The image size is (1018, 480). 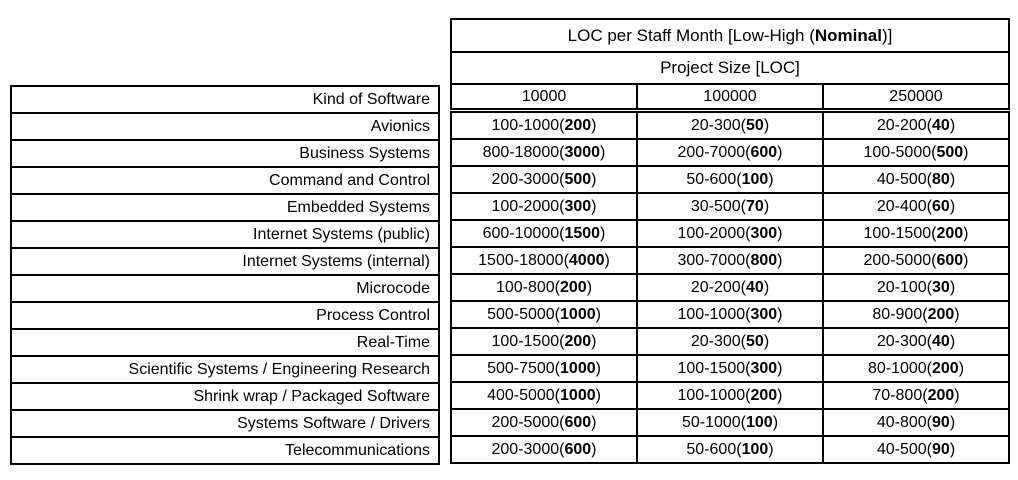 I want to click on value-row: 100-2000(300) 30-500(70) 20-400(60), so click(x=730, y=206).